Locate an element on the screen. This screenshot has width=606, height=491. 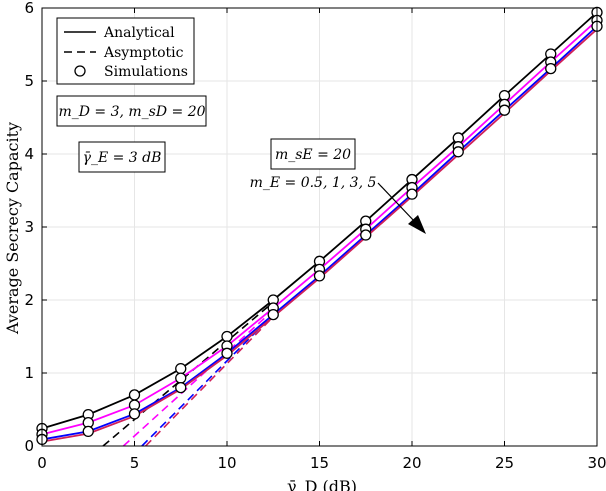
legend-simulations: Simulations is located at coordinates (146, 72).